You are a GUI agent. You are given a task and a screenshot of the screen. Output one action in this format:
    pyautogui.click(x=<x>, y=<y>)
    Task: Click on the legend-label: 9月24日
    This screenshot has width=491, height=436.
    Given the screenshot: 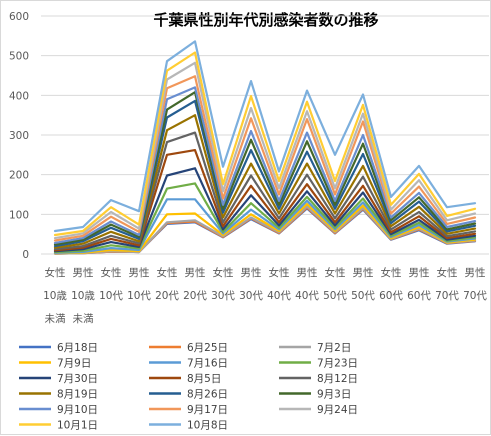 What is the action you would take?
    pyautogui.click(x=337, y=410)
    